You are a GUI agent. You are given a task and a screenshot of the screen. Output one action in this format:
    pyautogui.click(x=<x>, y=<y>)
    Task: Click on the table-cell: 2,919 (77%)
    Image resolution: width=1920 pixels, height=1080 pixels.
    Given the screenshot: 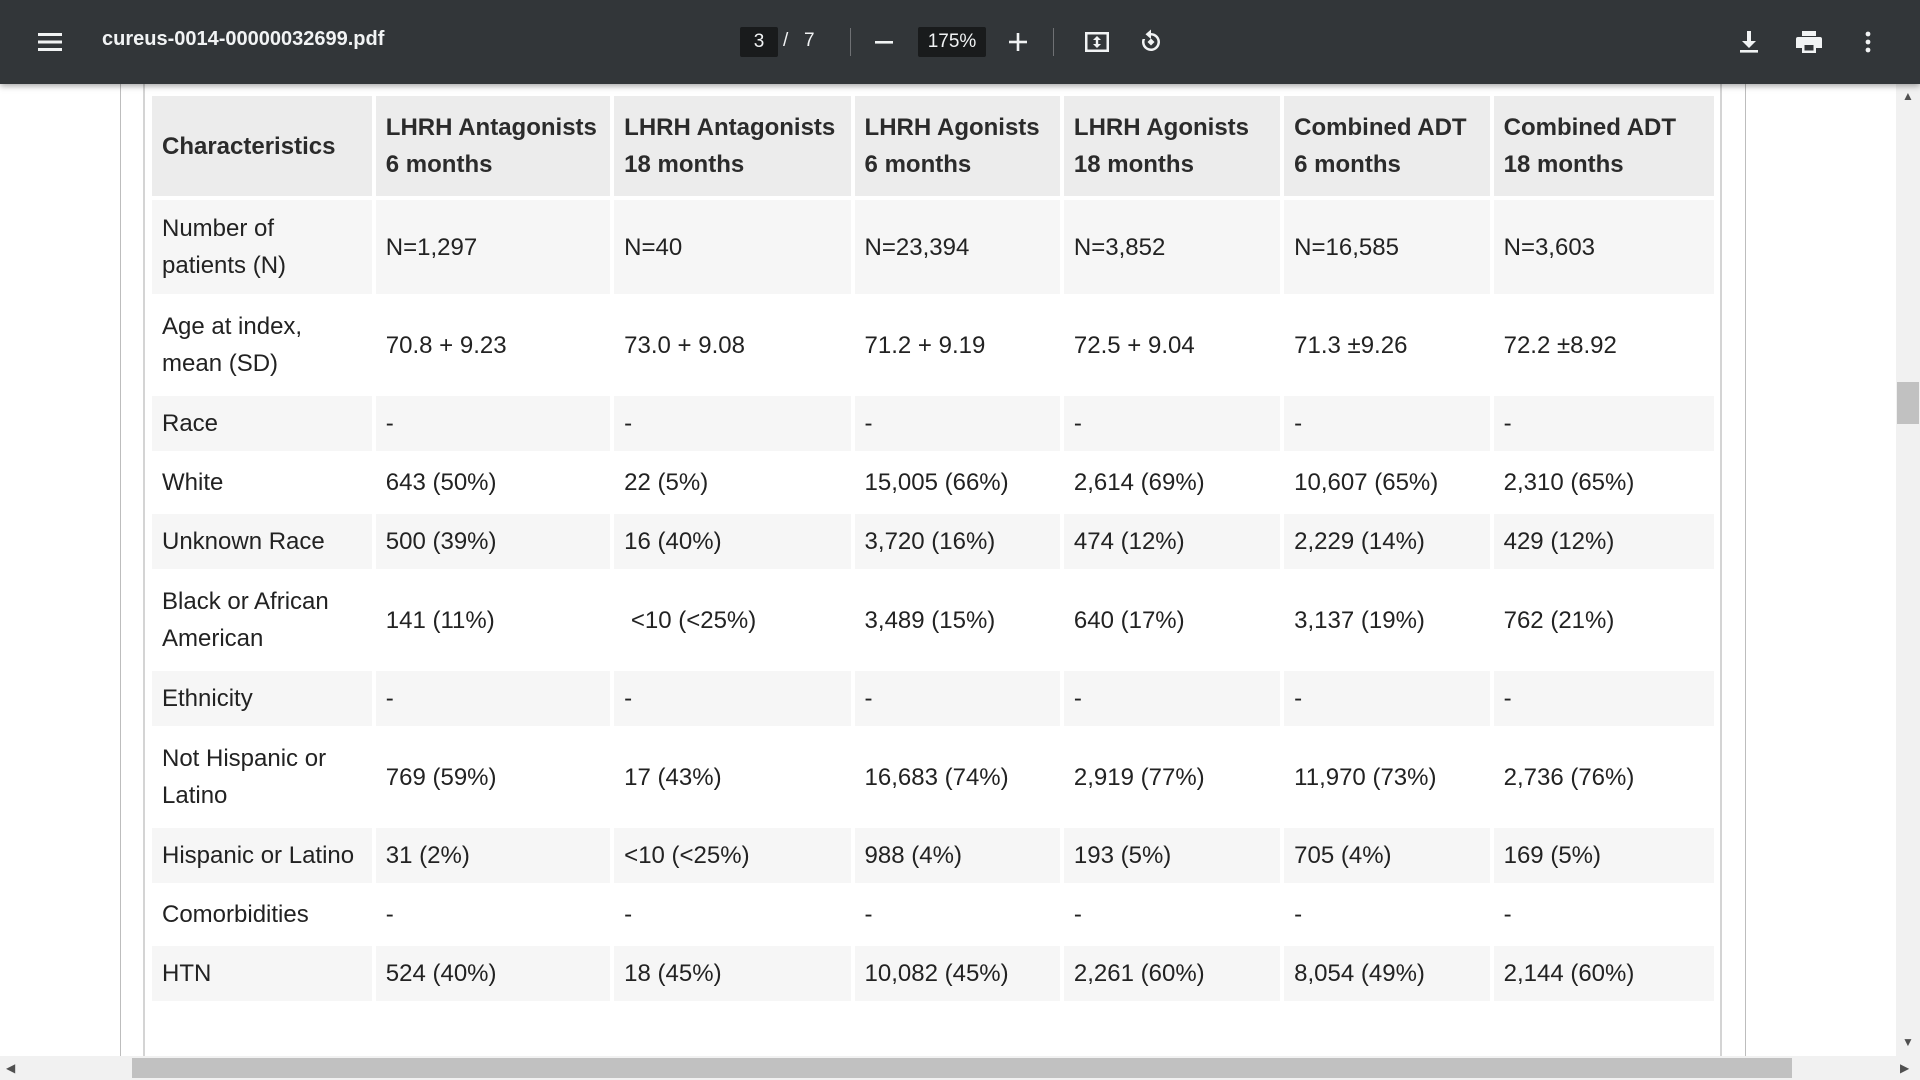 What is the action you would take?
    pyautogui.click(x=1172, y=777)
    